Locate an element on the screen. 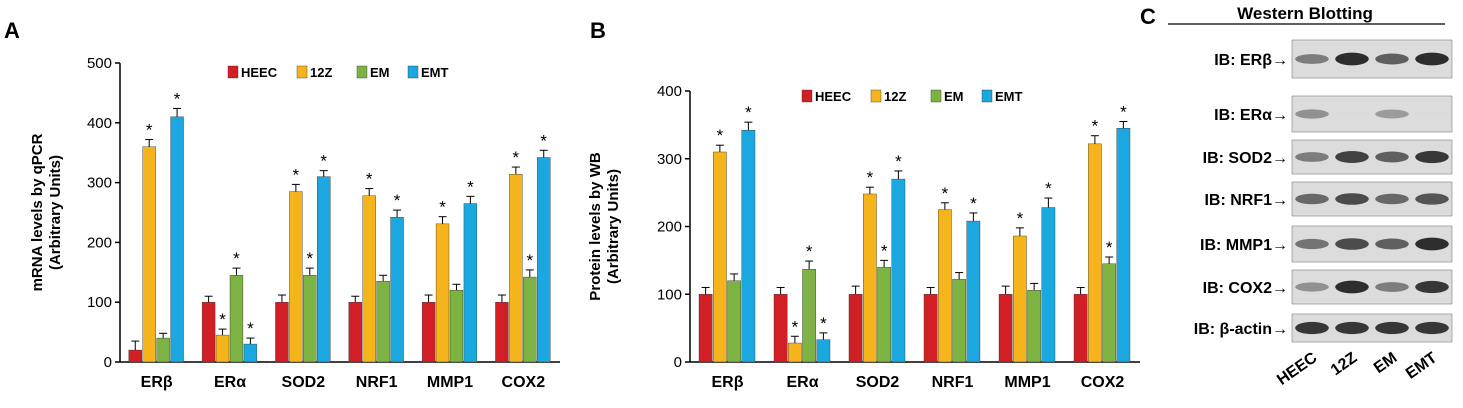 This screenshot has width=1463, height=408. y-tick-label: 300 is located at coordinates (99, 183).